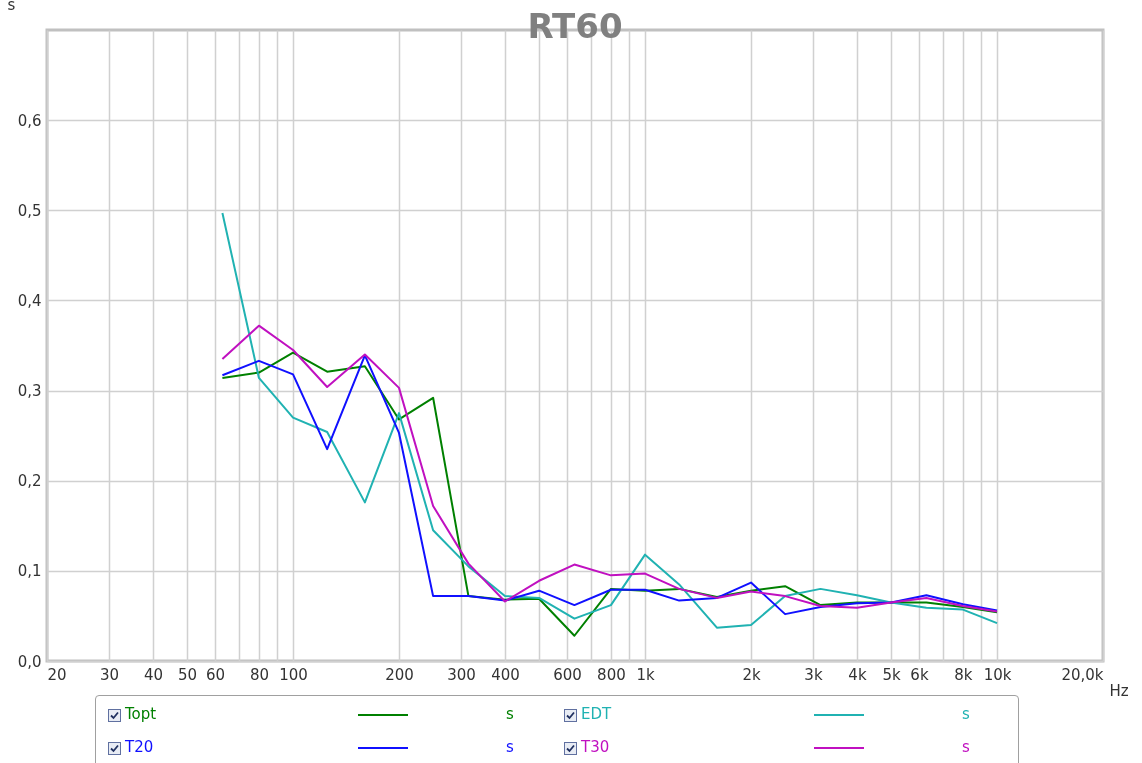 The width and height of the screenshot is (1142, 763). Describe the element at coordinates (575, 26) in the screenshot. I see `chart-title: RT60` at that location.